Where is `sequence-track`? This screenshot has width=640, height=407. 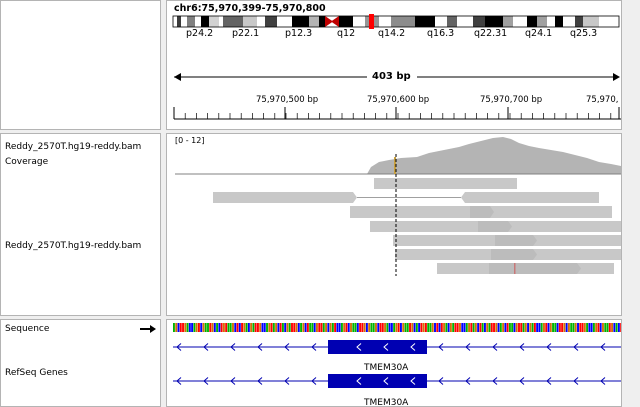 sequence-track is located at coordinates (397, 327).